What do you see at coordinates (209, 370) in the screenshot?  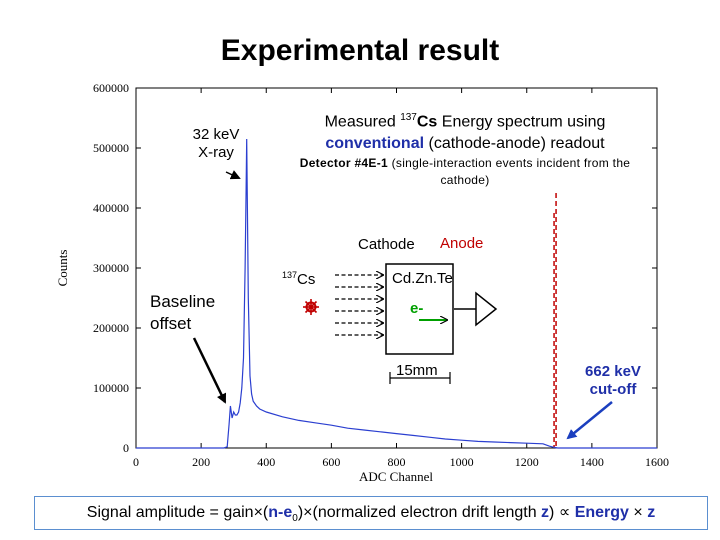 I see `baseline-arrow` at bounding box center [209, 370].